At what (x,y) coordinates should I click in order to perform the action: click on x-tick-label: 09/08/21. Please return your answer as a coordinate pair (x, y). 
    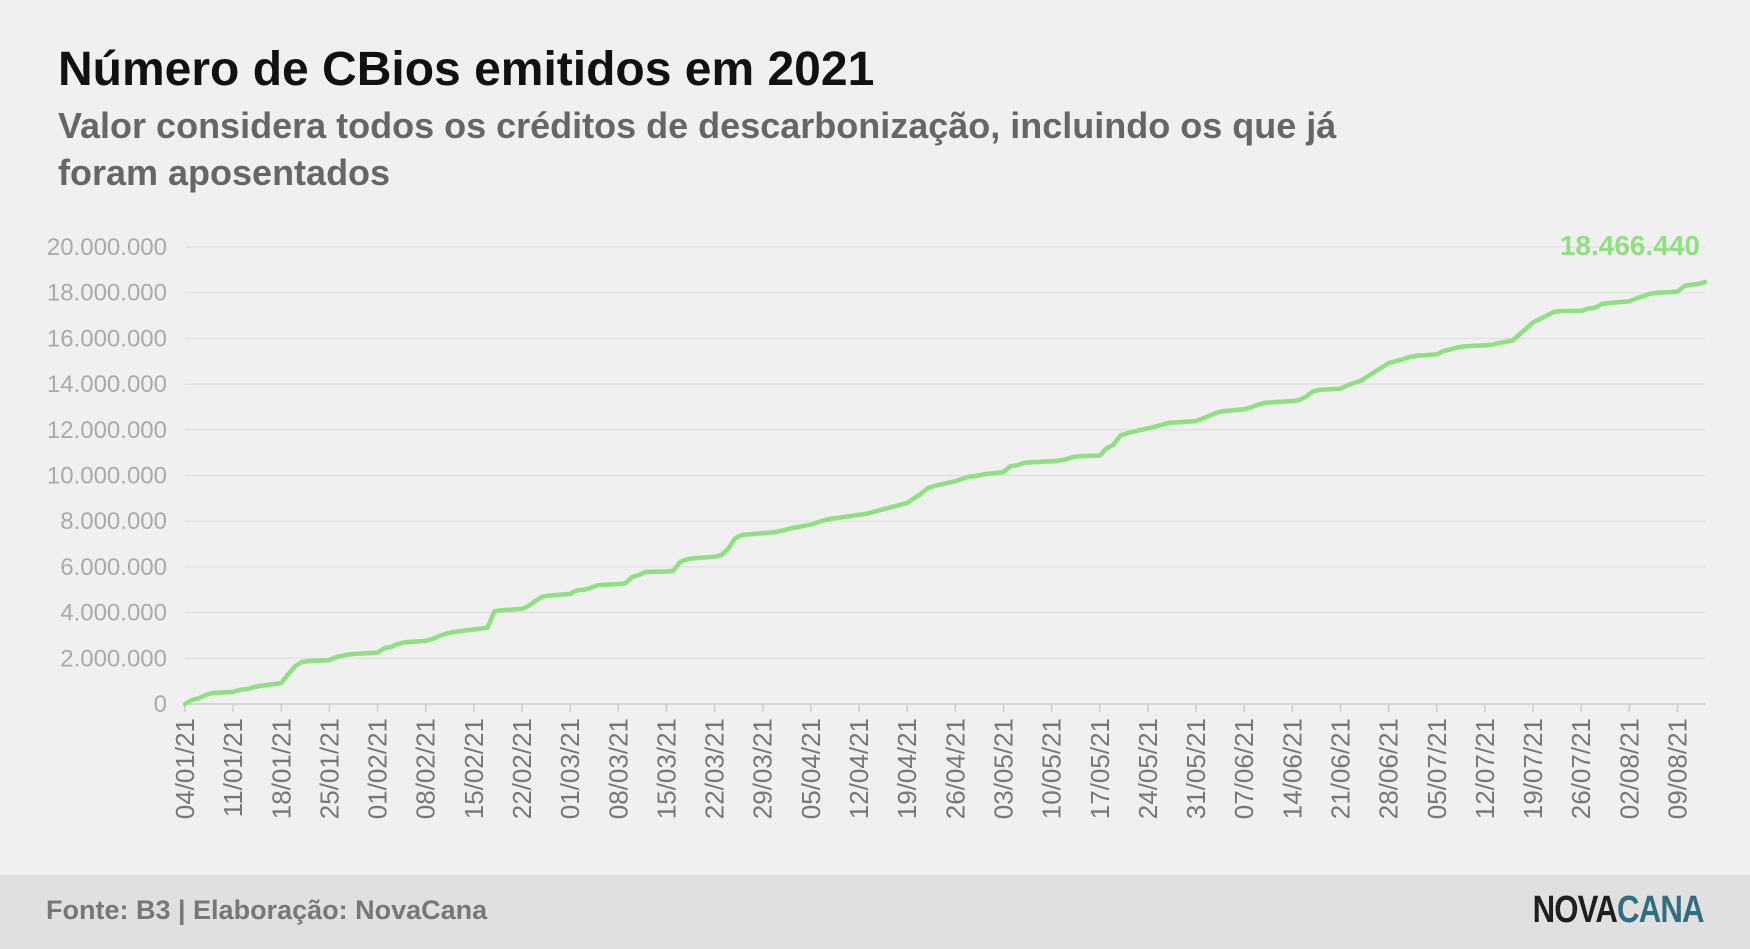
    Looking at the image, I should click on (1677, 768).